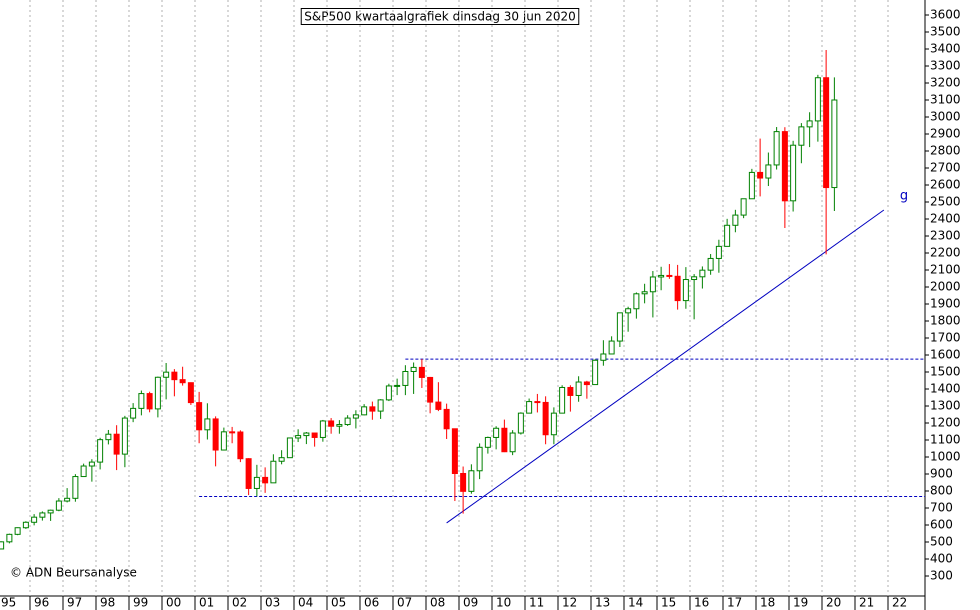 The width and height of the screenshot is (980, 610). Describe the element at coordinates (74, 603) in the screenshot. I see `x-tick-label: 97` at that location.